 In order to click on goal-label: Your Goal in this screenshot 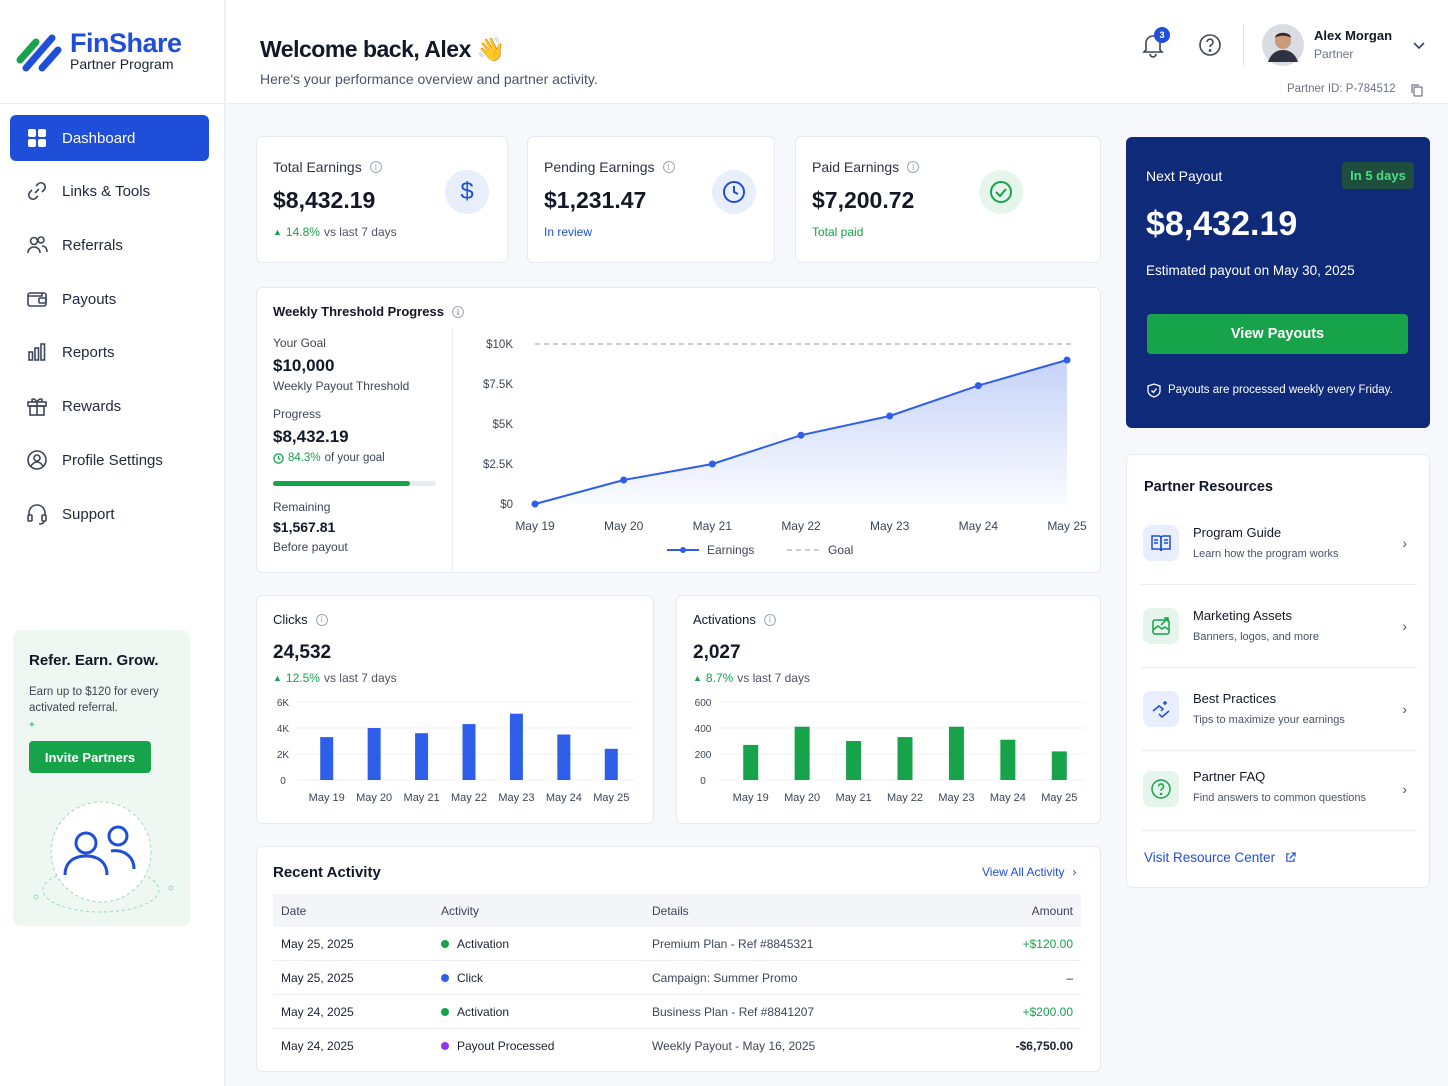, I will do `click(299, 343)`.